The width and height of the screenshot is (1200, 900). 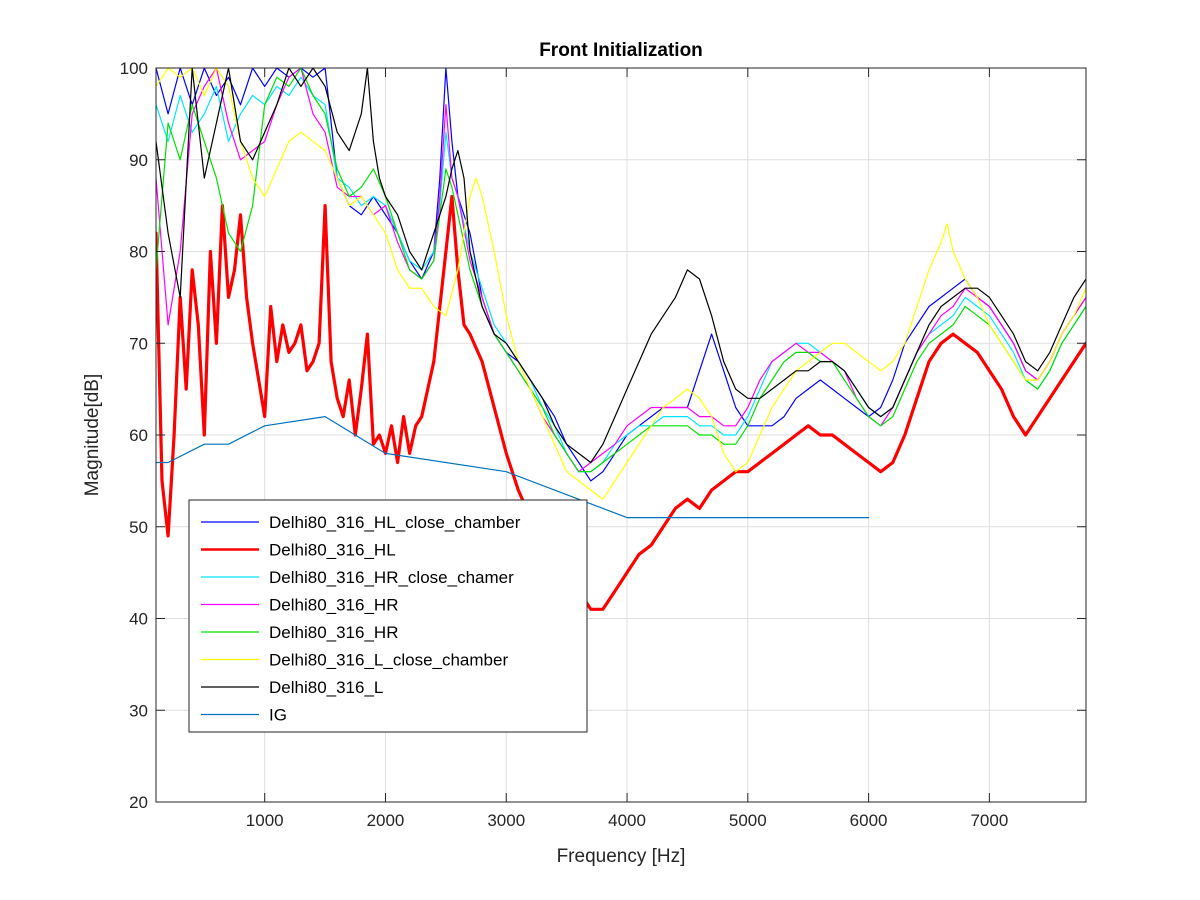 What do you see at coordinates (621, 856) in the screenshot?
I see `x-axis-label: Frequency [Hz]` at bounding box center [621, 856].